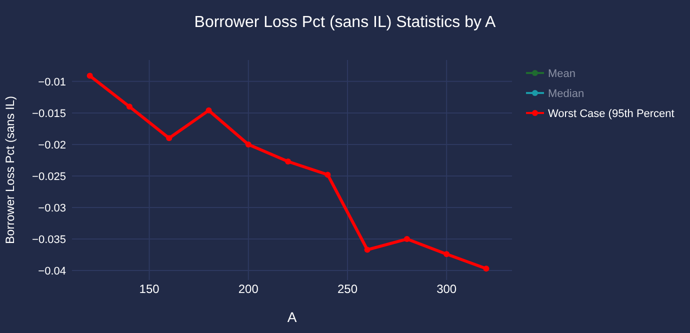  What do you see at coordinates (345, 22) in the screenshot?
I see `chart-title: Borrower Loss Pct (sans IL) Statistics by A` at bounding box center [345, 22].